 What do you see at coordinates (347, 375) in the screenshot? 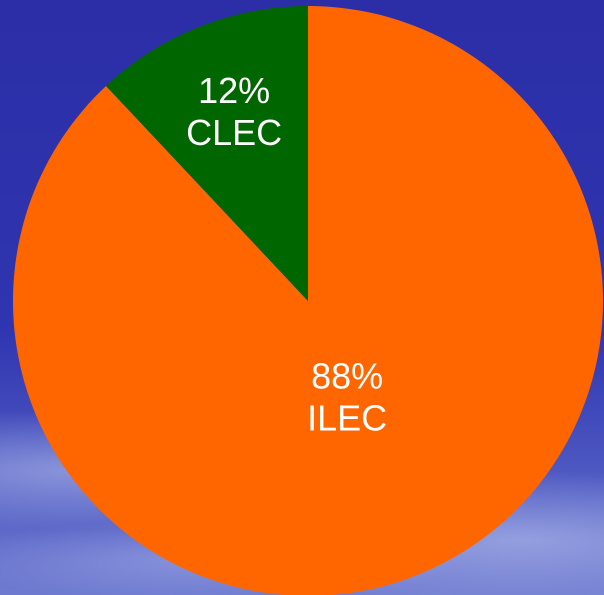
I see `slice-value-label: 88%` at bounding box center [347, 375].